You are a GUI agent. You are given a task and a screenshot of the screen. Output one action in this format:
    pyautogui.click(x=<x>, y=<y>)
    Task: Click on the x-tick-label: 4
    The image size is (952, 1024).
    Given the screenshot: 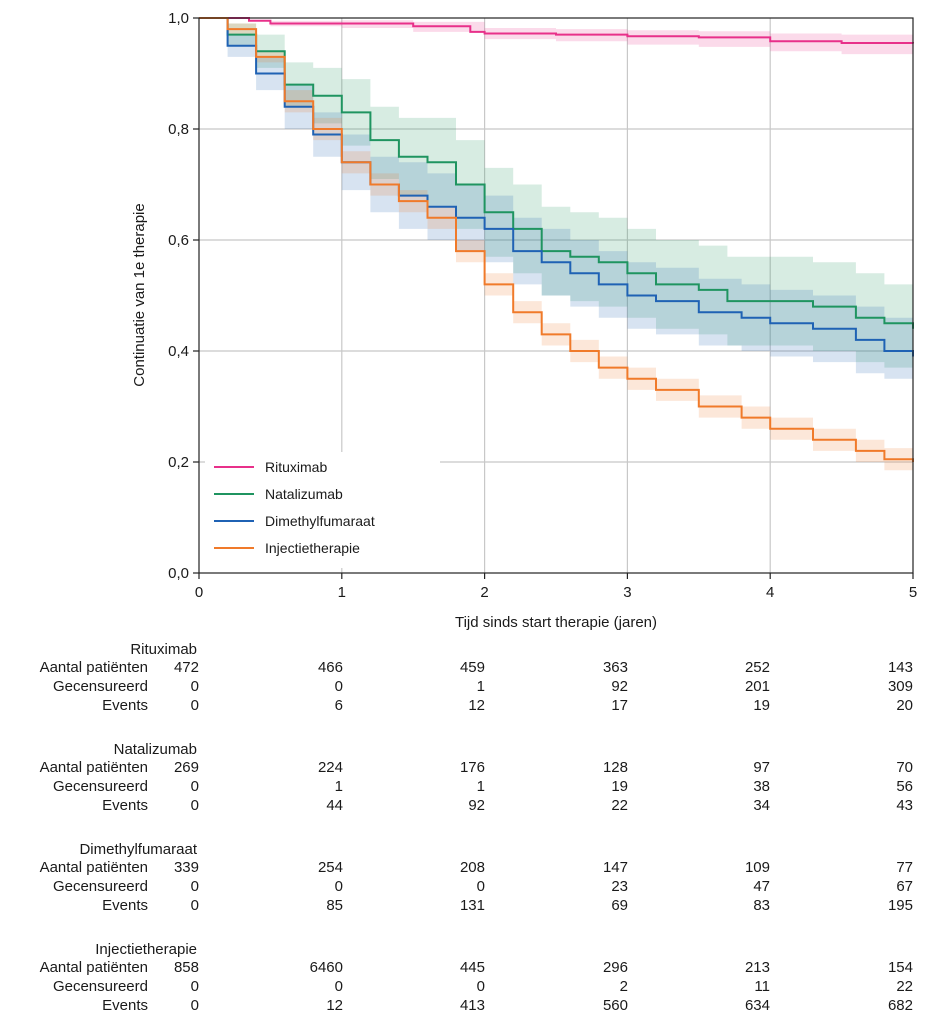 What is the action you would take?
    pyautogui.click(x=770, y=592)
    